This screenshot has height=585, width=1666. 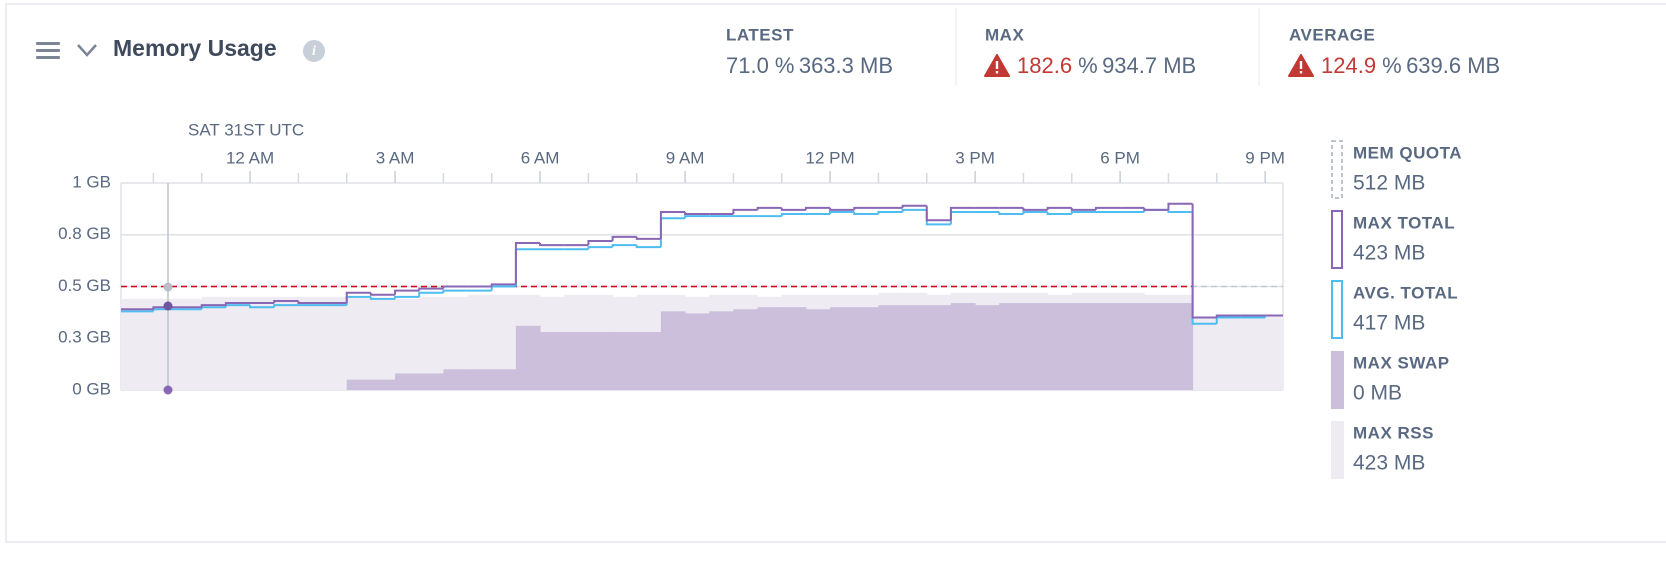 I want to click on stat-size: 363.3 MB, so click(x=846, y=65).